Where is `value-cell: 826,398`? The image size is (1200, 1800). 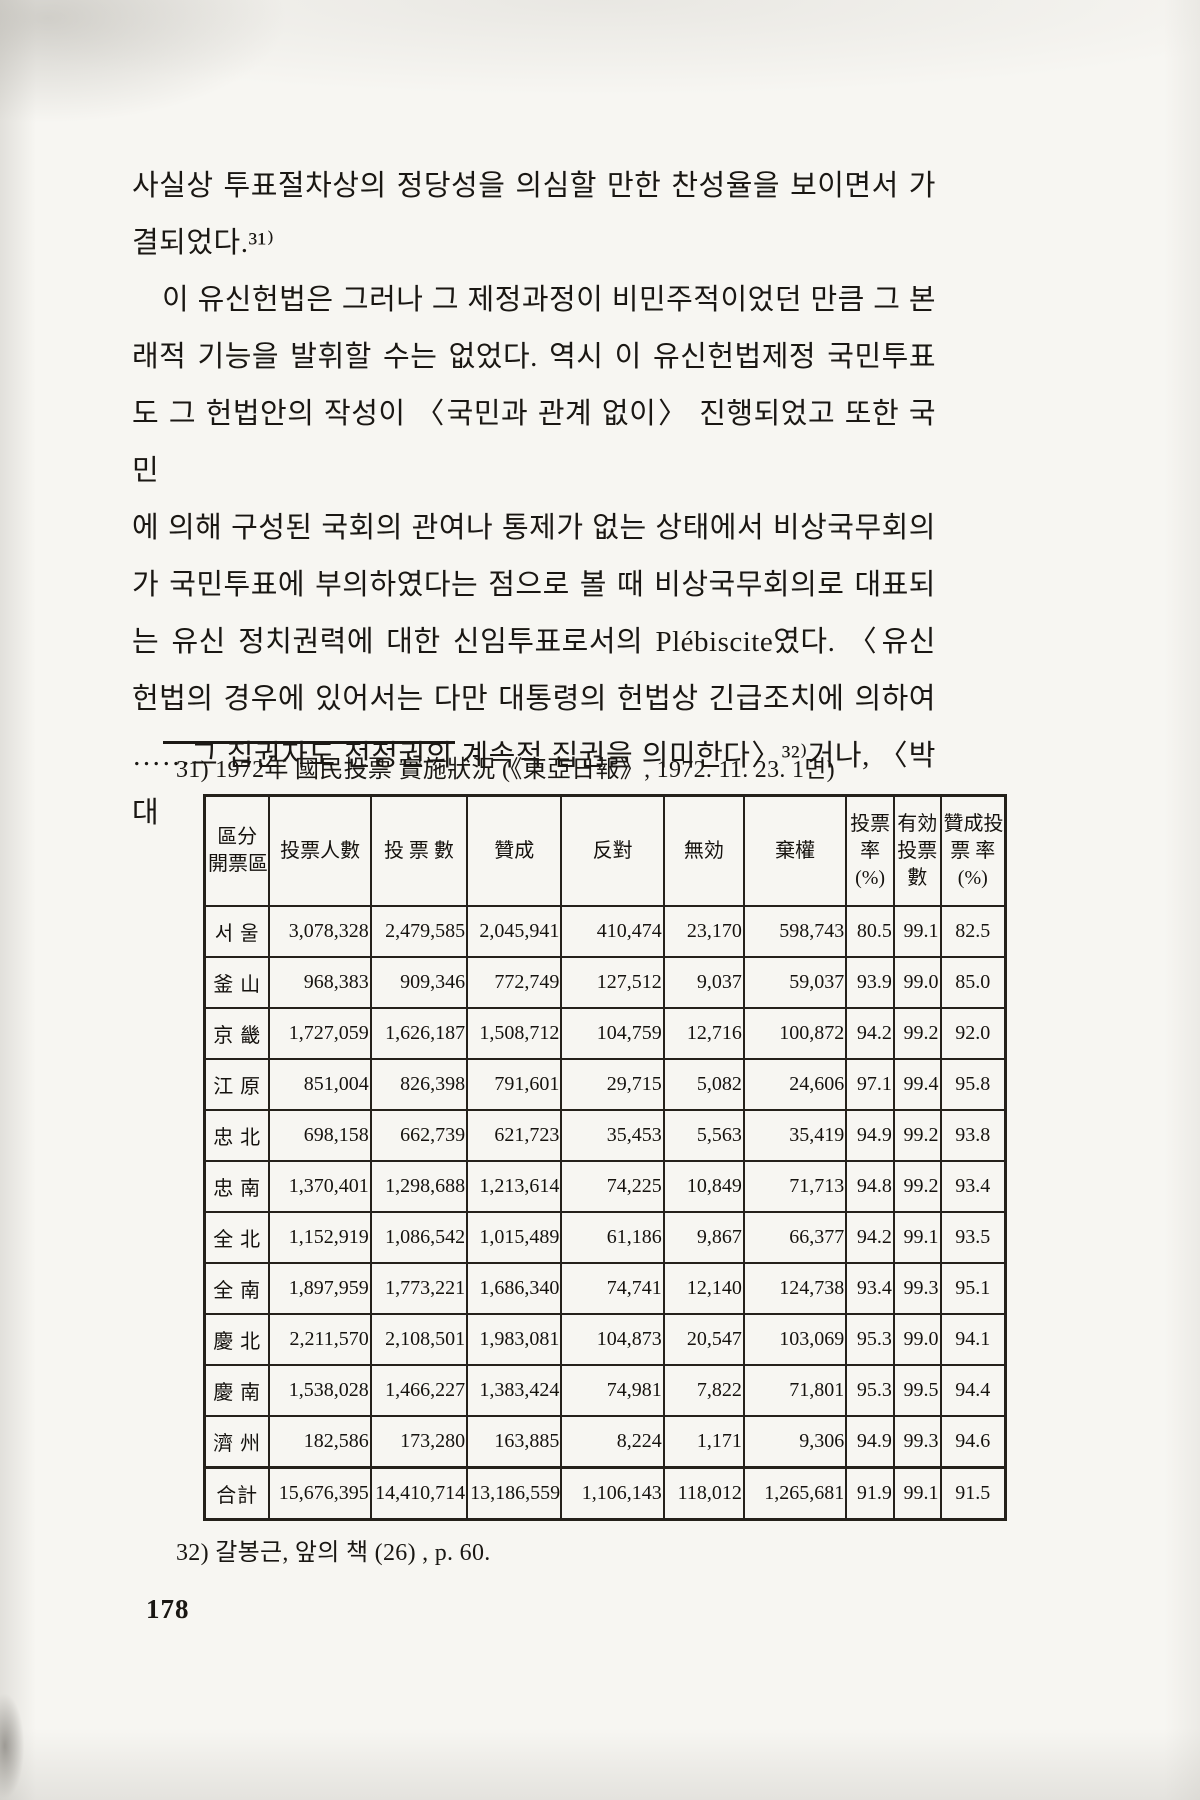
value-cell: 826,398 is located at coordinates (419, 1084).